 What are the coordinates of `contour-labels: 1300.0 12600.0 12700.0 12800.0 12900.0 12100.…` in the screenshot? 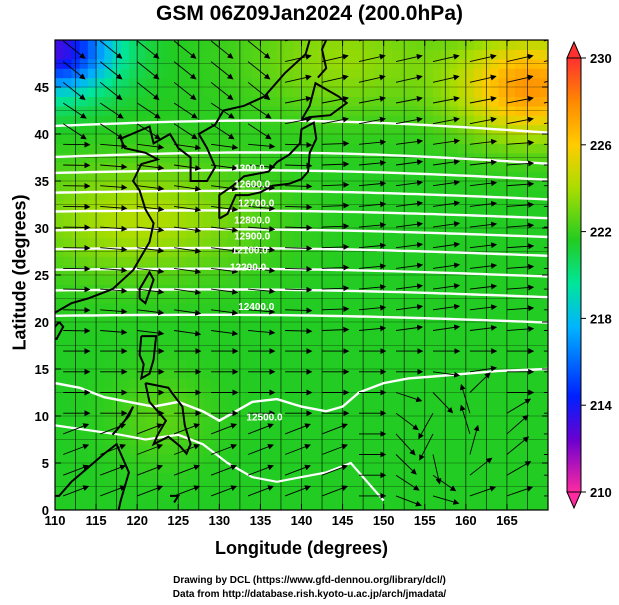 It's located at (256, 294).